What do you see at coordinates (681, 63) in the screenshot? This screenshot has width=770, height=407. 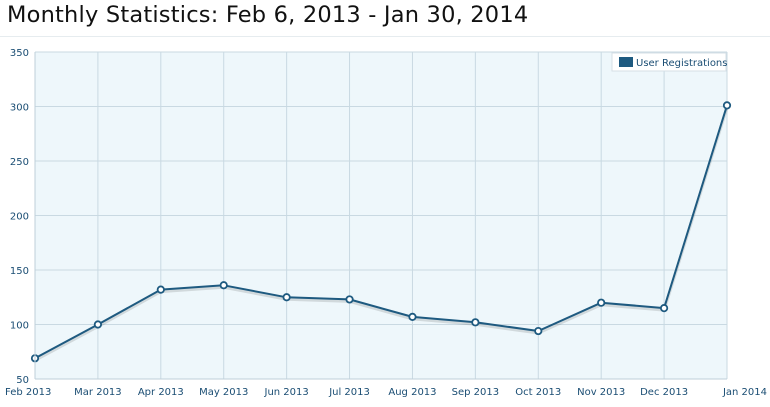 I see `legend-label: User Registrations` at bounding box center [681, 63].